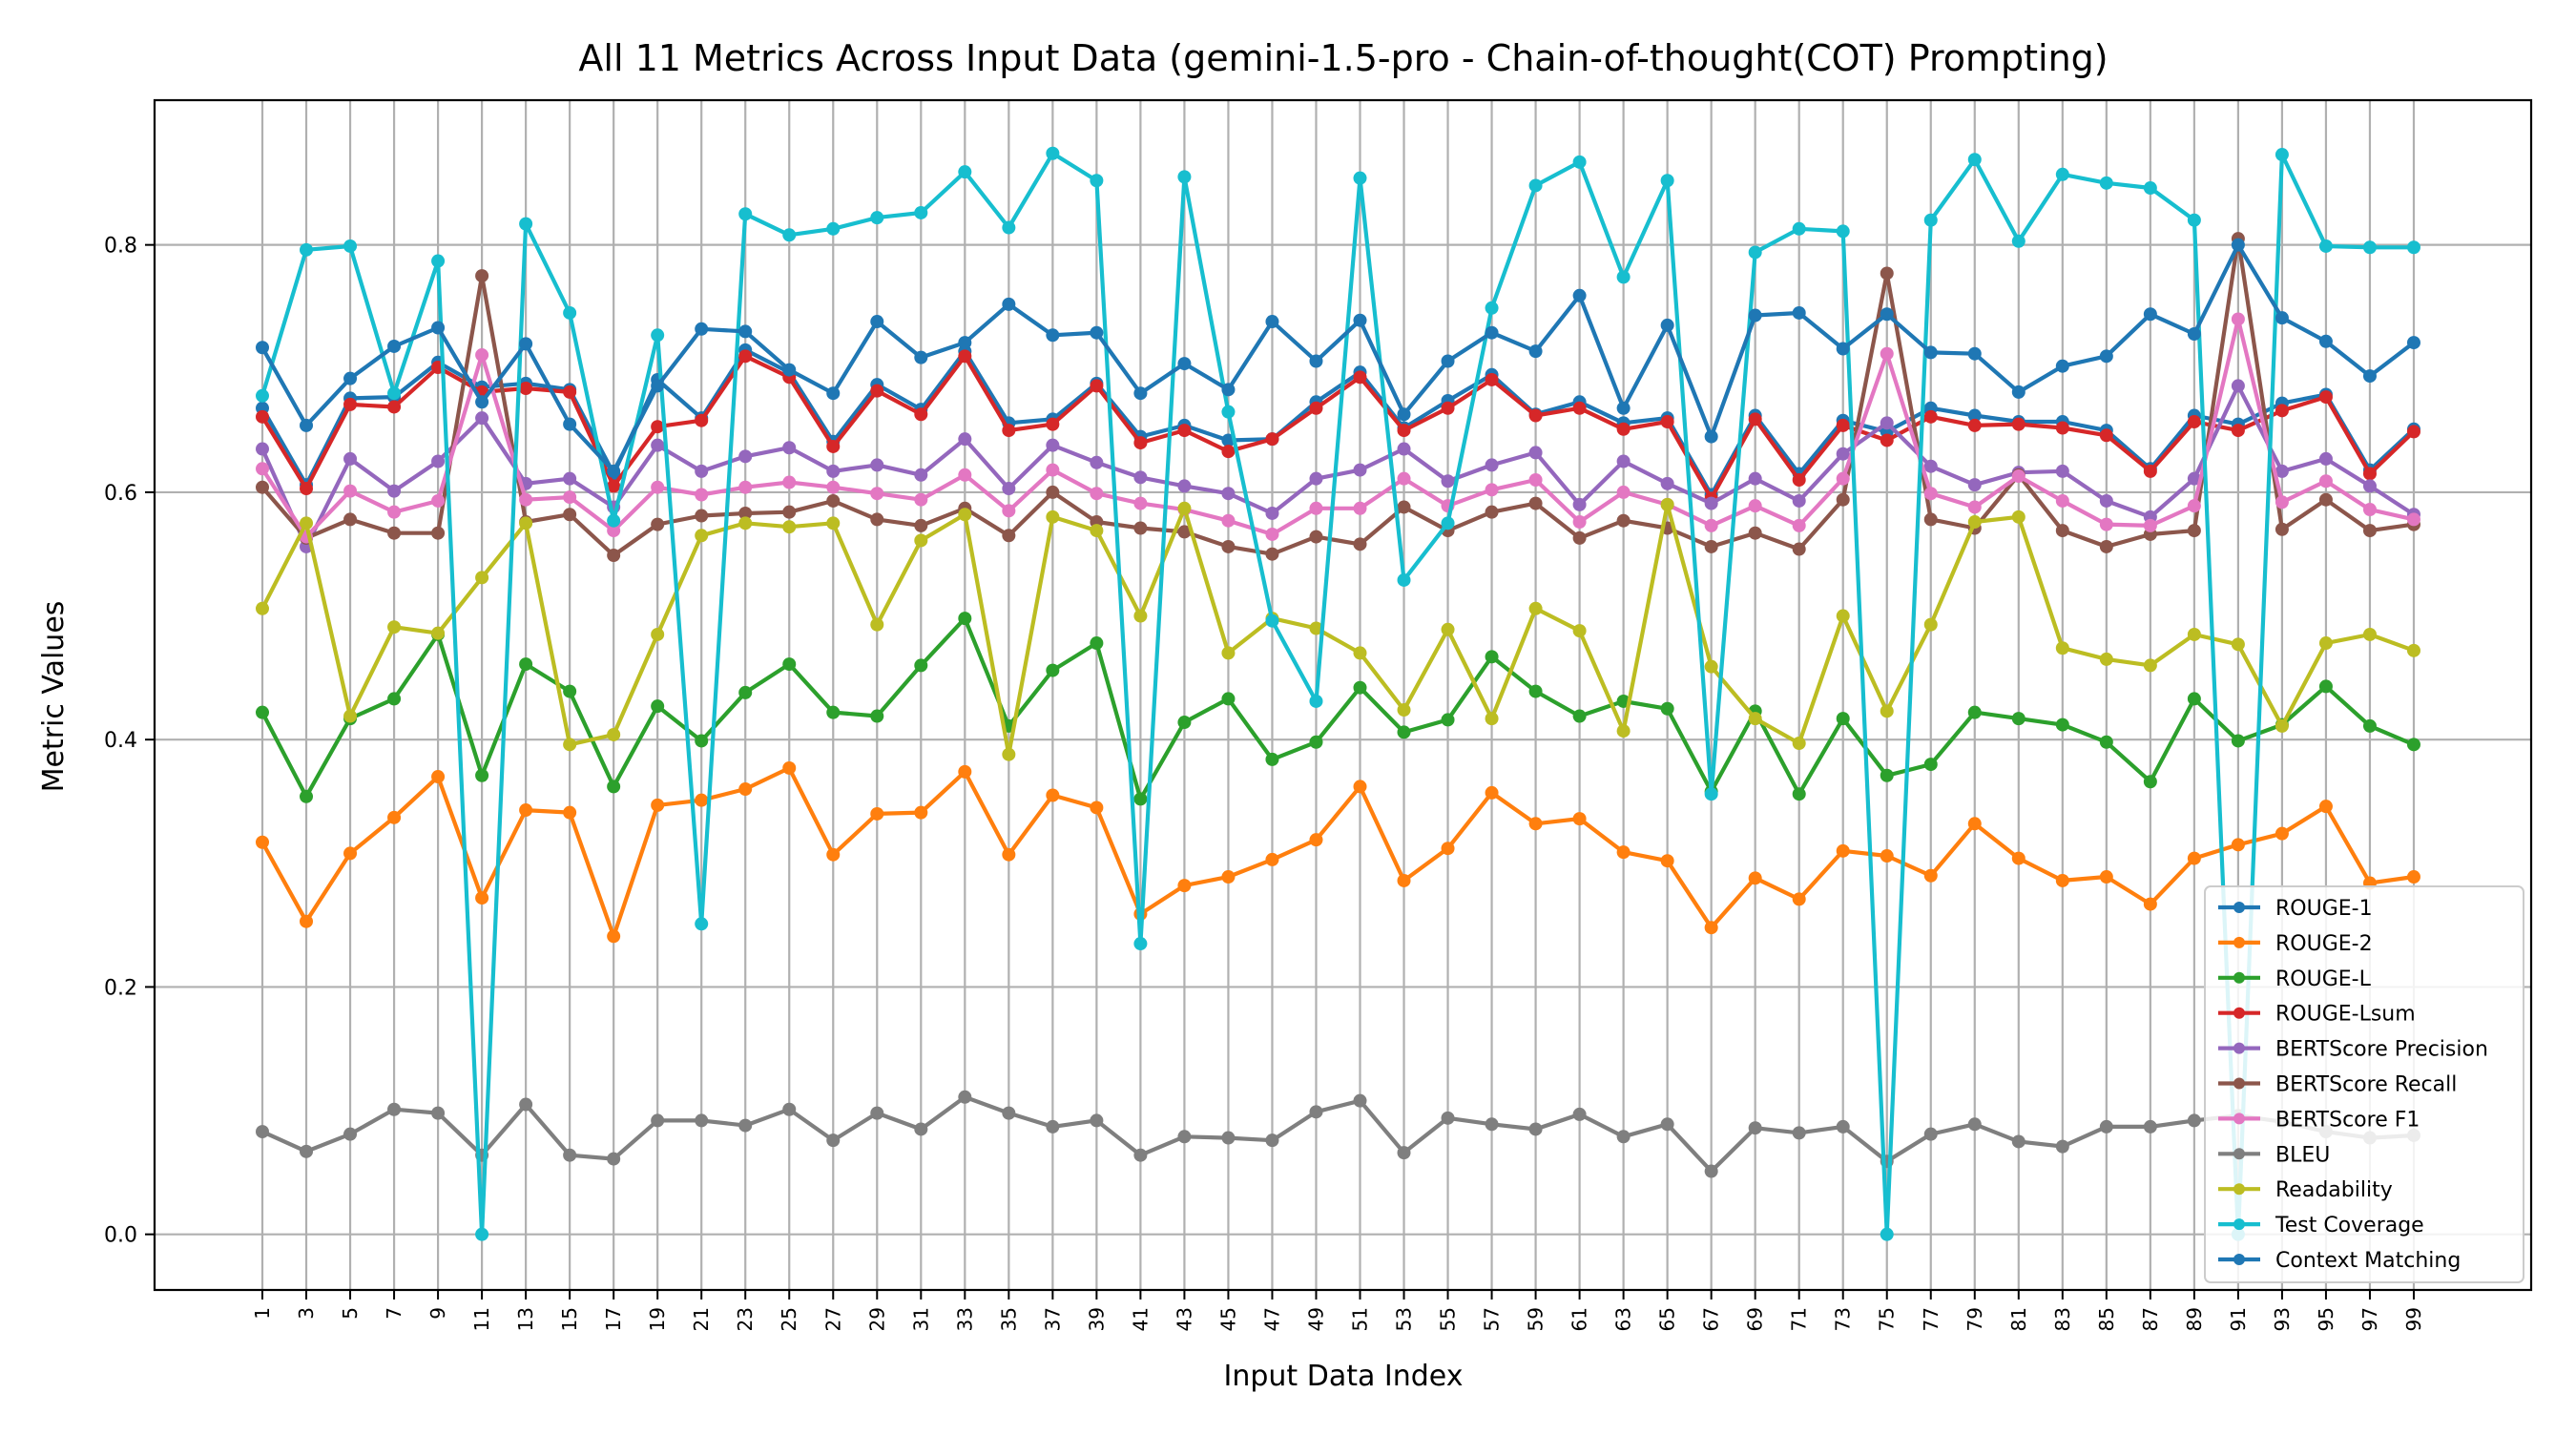 This screenshot has width=2576, height=1435. Describe the element at coordinates (2239, 1189) in the screenshot. I see `legend-marker` at that location.